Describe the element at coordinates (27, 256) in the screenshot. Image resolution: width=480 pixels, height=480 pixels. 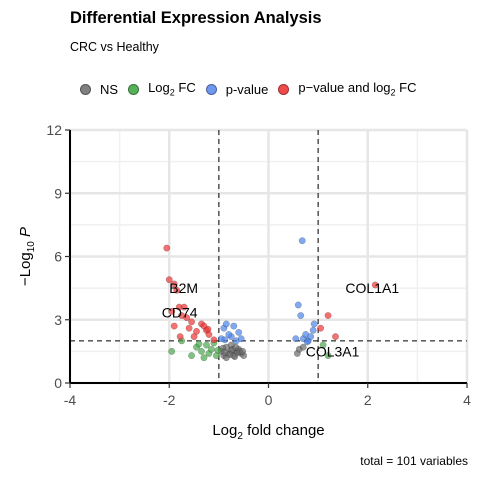
I see `y-axis-title: −Log10 P` at that location.